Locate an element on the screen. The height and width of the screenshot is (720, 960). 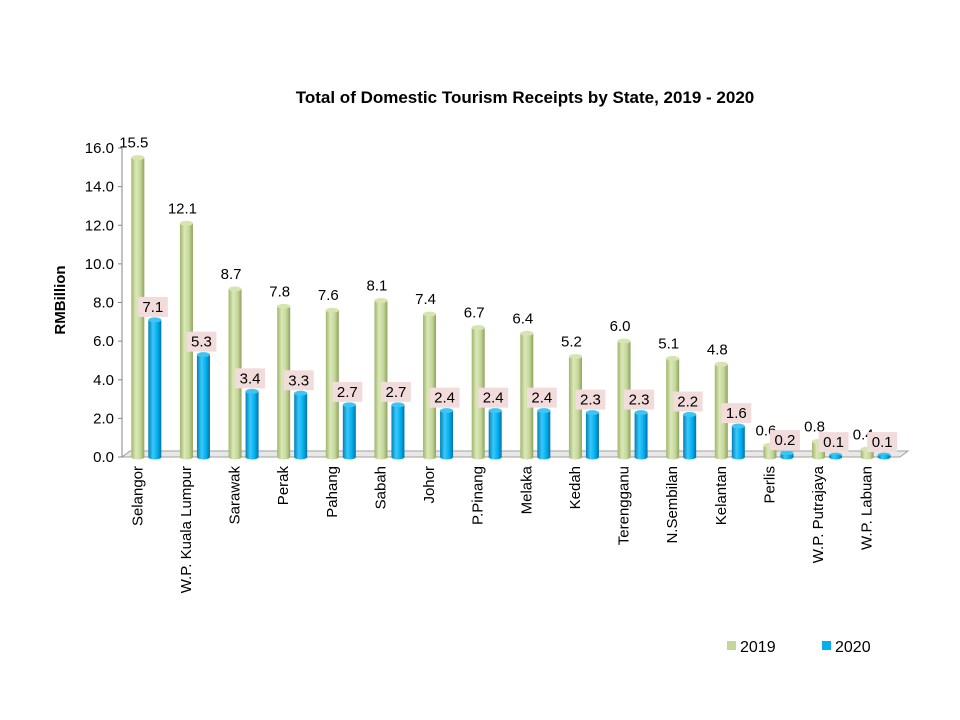
y-tick-label: 14.0 is located at coordinates (99, 187).